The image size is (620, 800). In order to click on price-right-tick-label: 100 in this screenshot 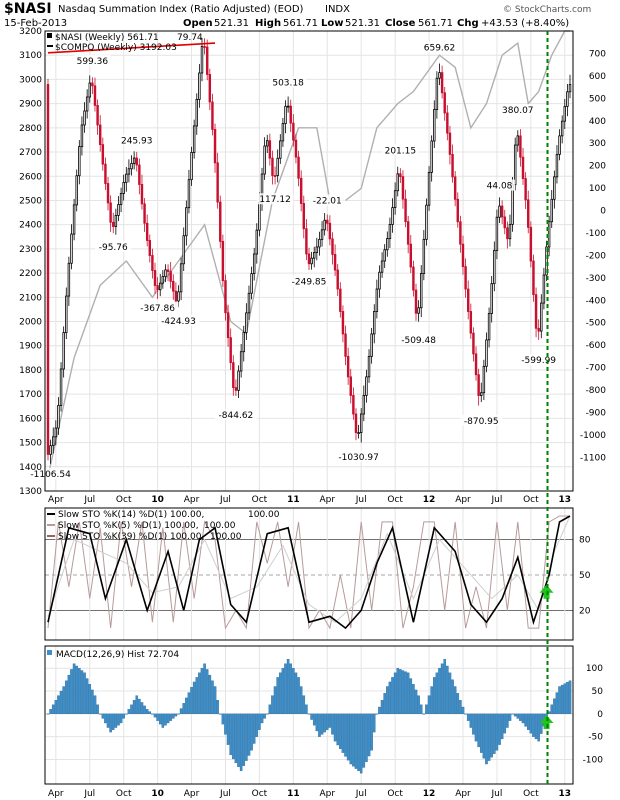, I will do `click(597, 189)`.